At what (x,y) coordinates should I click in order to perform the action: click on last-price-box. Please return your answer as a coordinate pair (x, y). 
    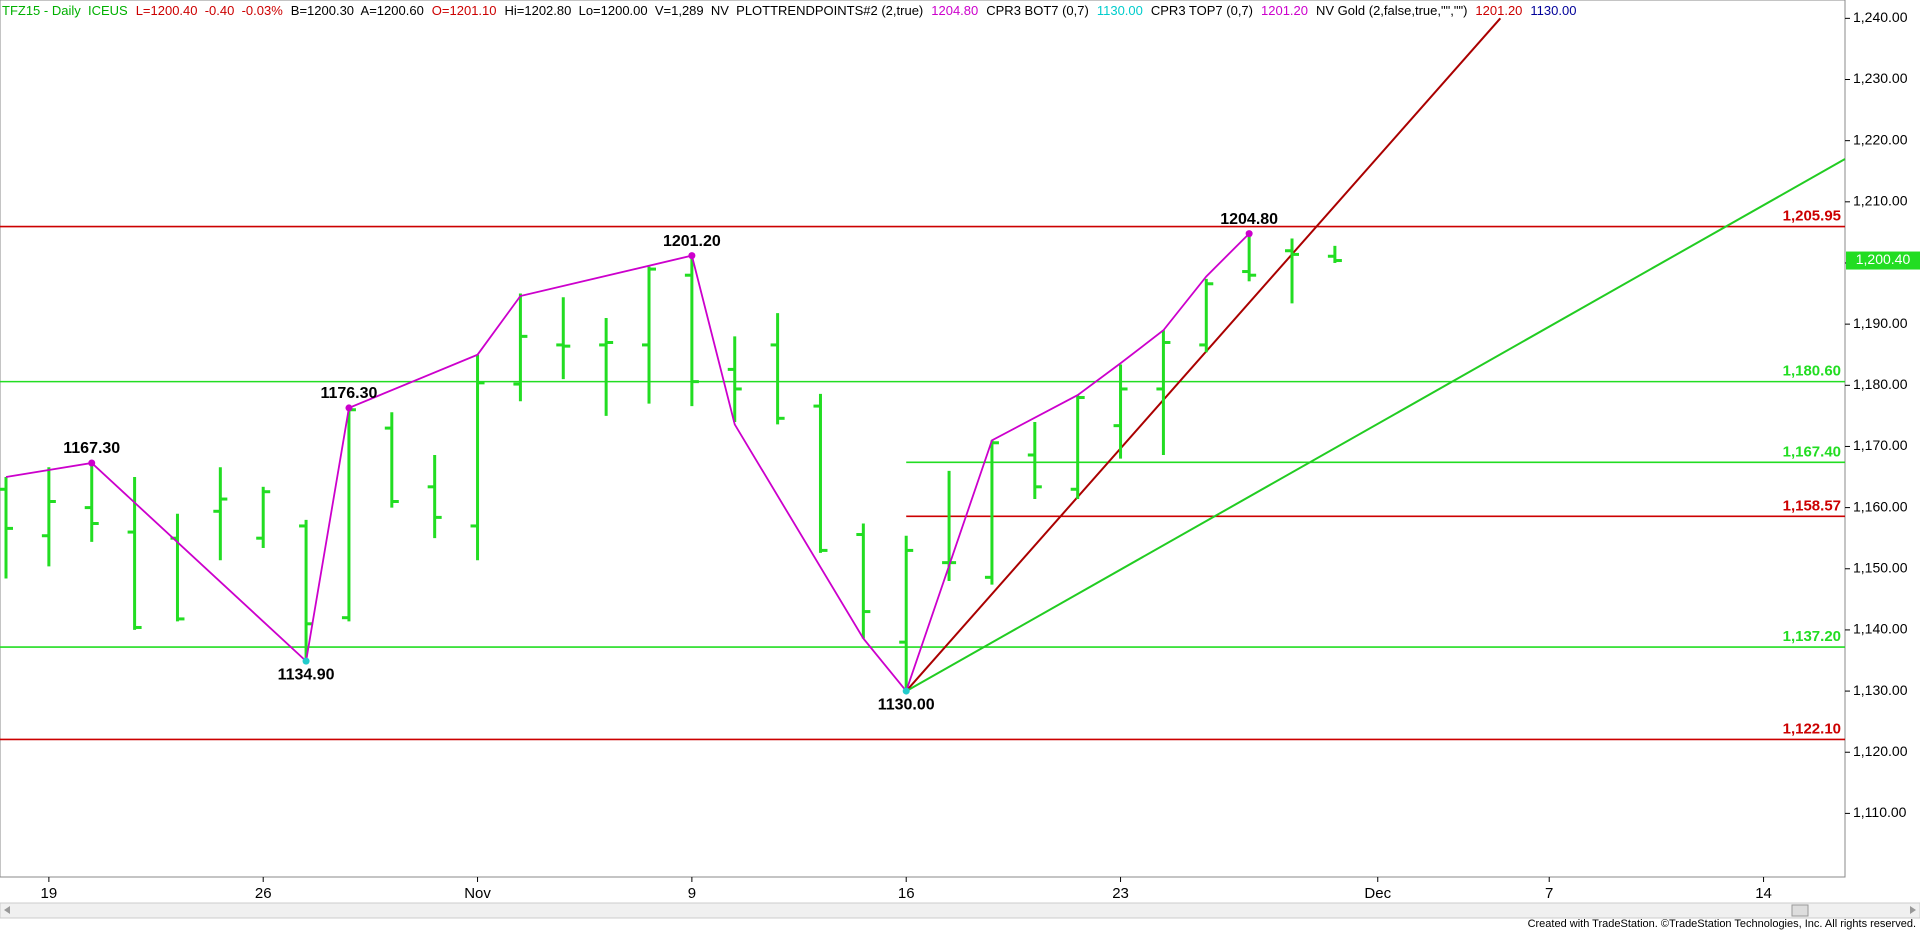
    Looking at the image, I should click on (1883, 260).